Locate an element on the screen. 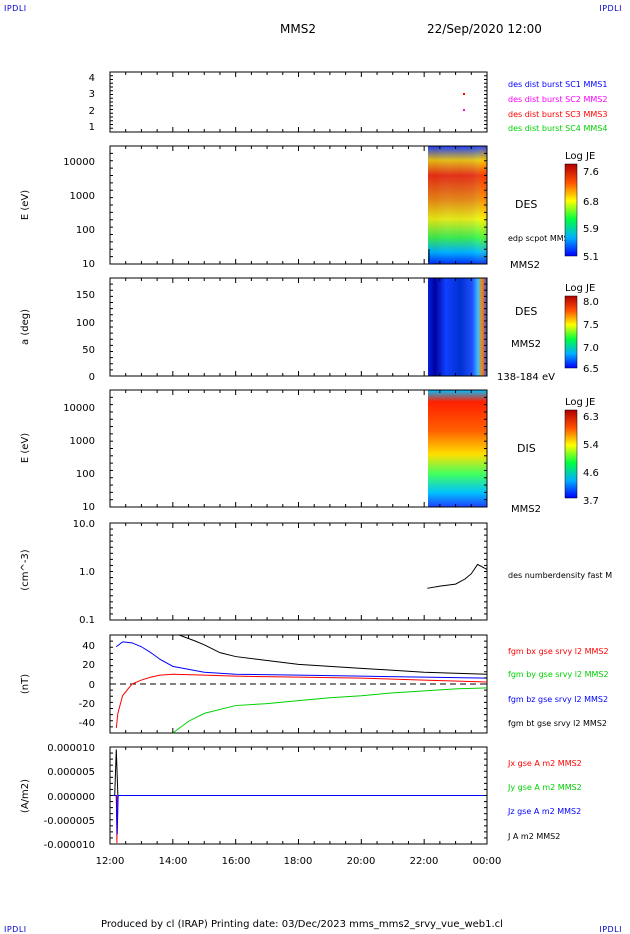  xtick-label-4: 20:00 is located at coordinates (361, 861).